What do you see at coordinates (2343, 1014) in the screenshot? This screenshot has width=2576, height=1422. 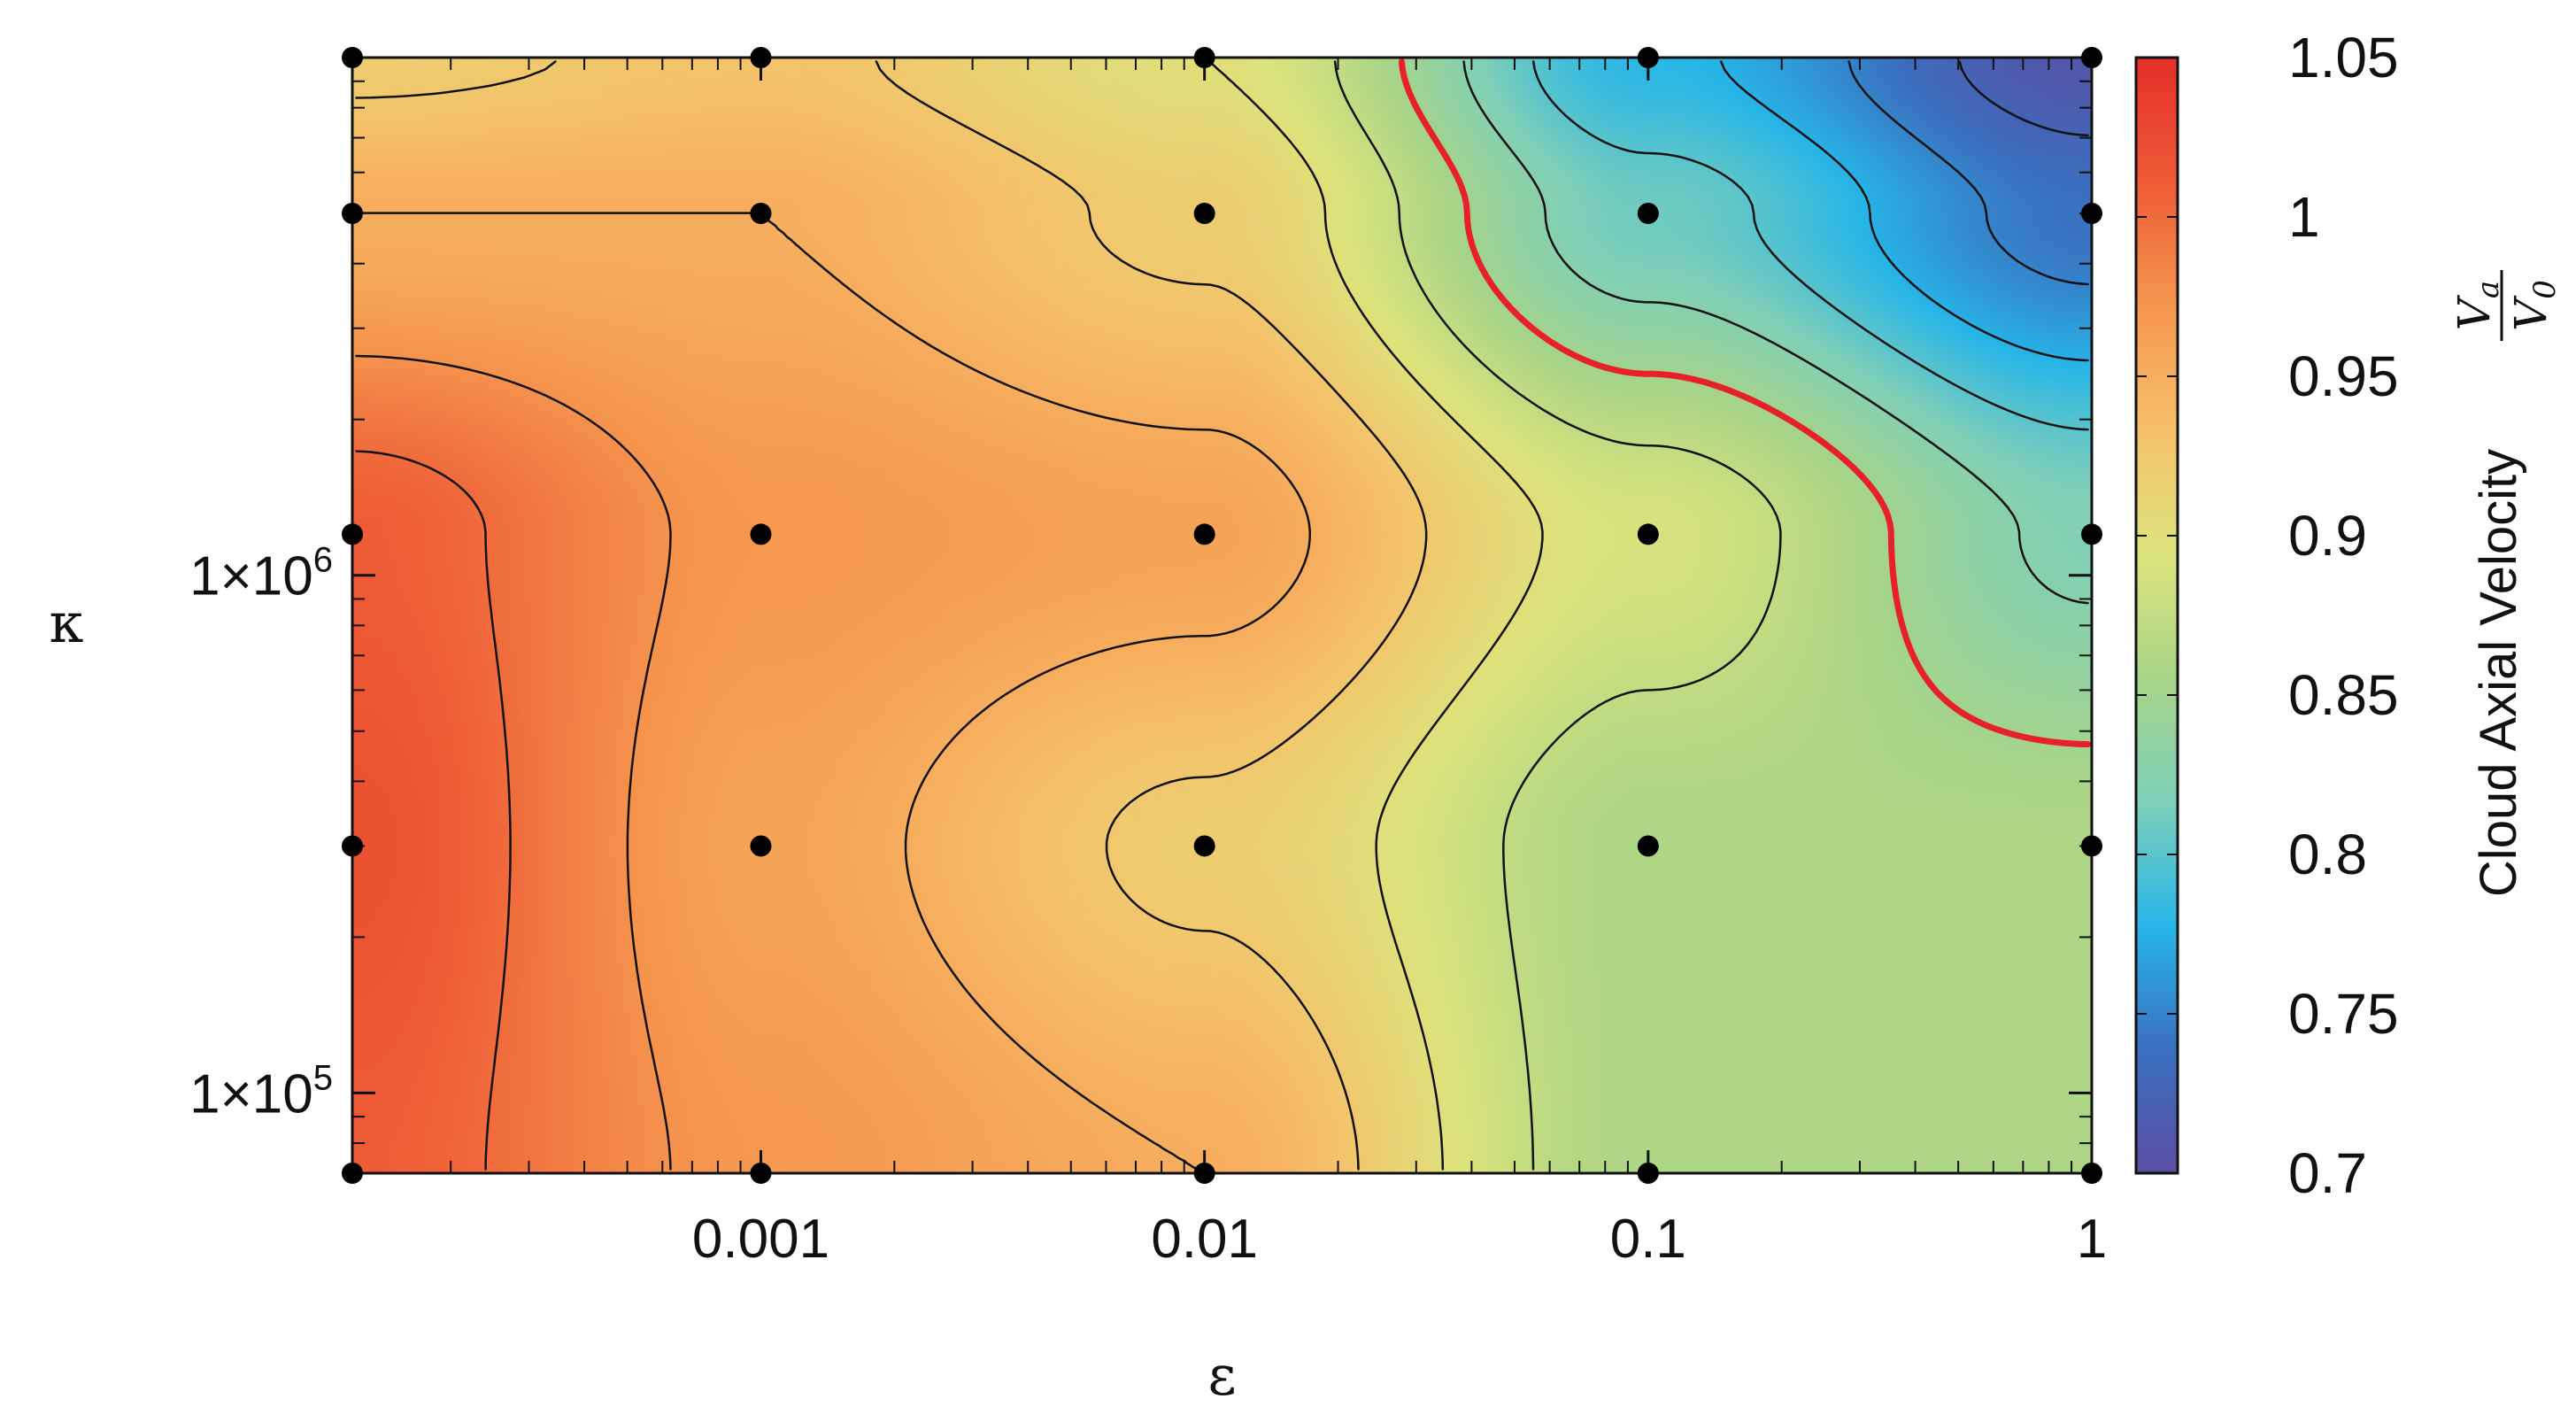 I see `colorbar-tick-label: 0.75` at bounding box center [2343, 1014].